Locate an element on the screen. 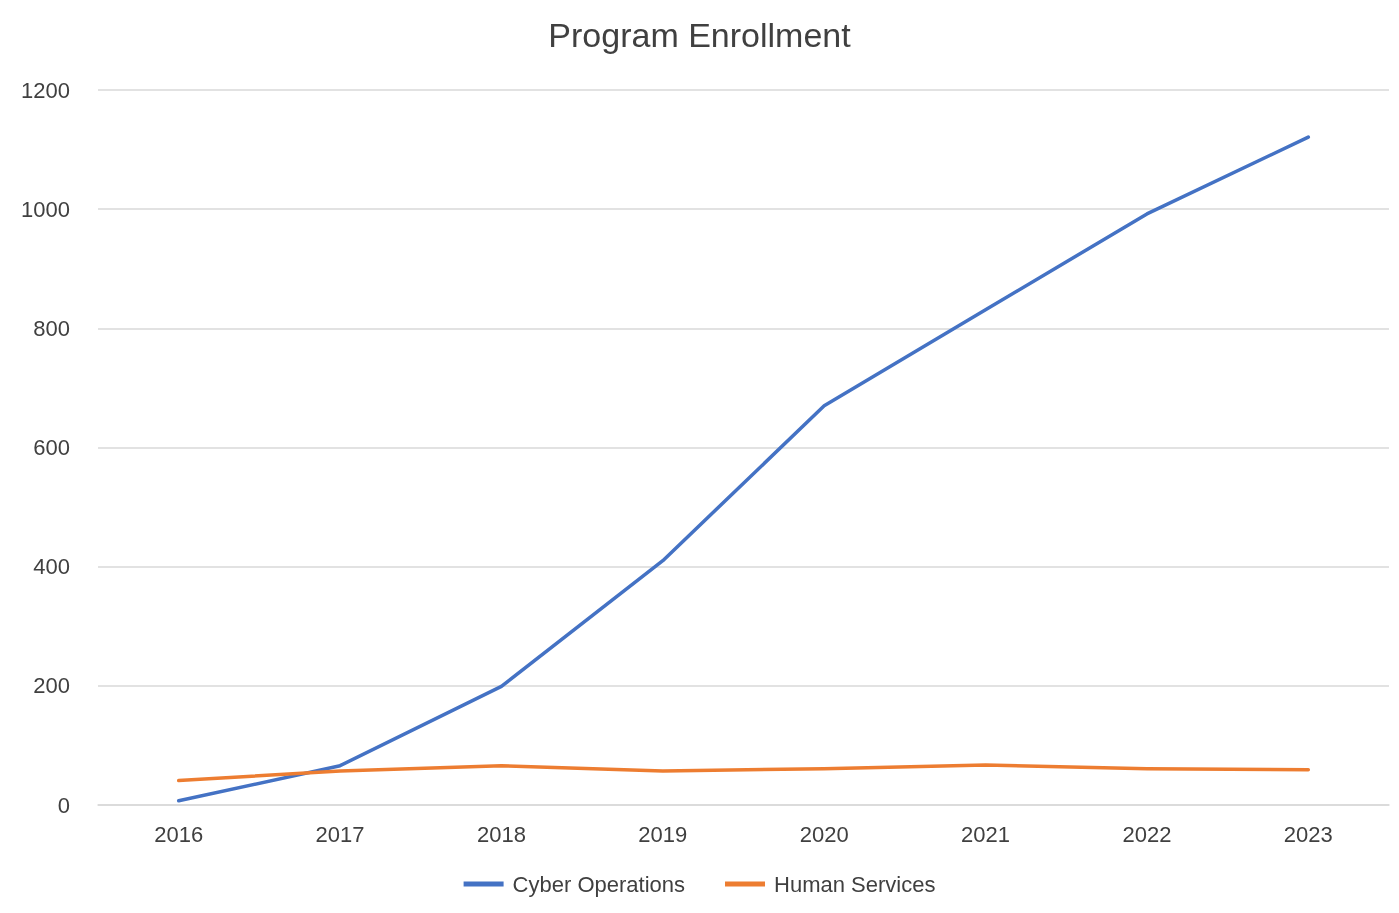  chart-title: Program Enrollment is located at coordinates (700, 35).